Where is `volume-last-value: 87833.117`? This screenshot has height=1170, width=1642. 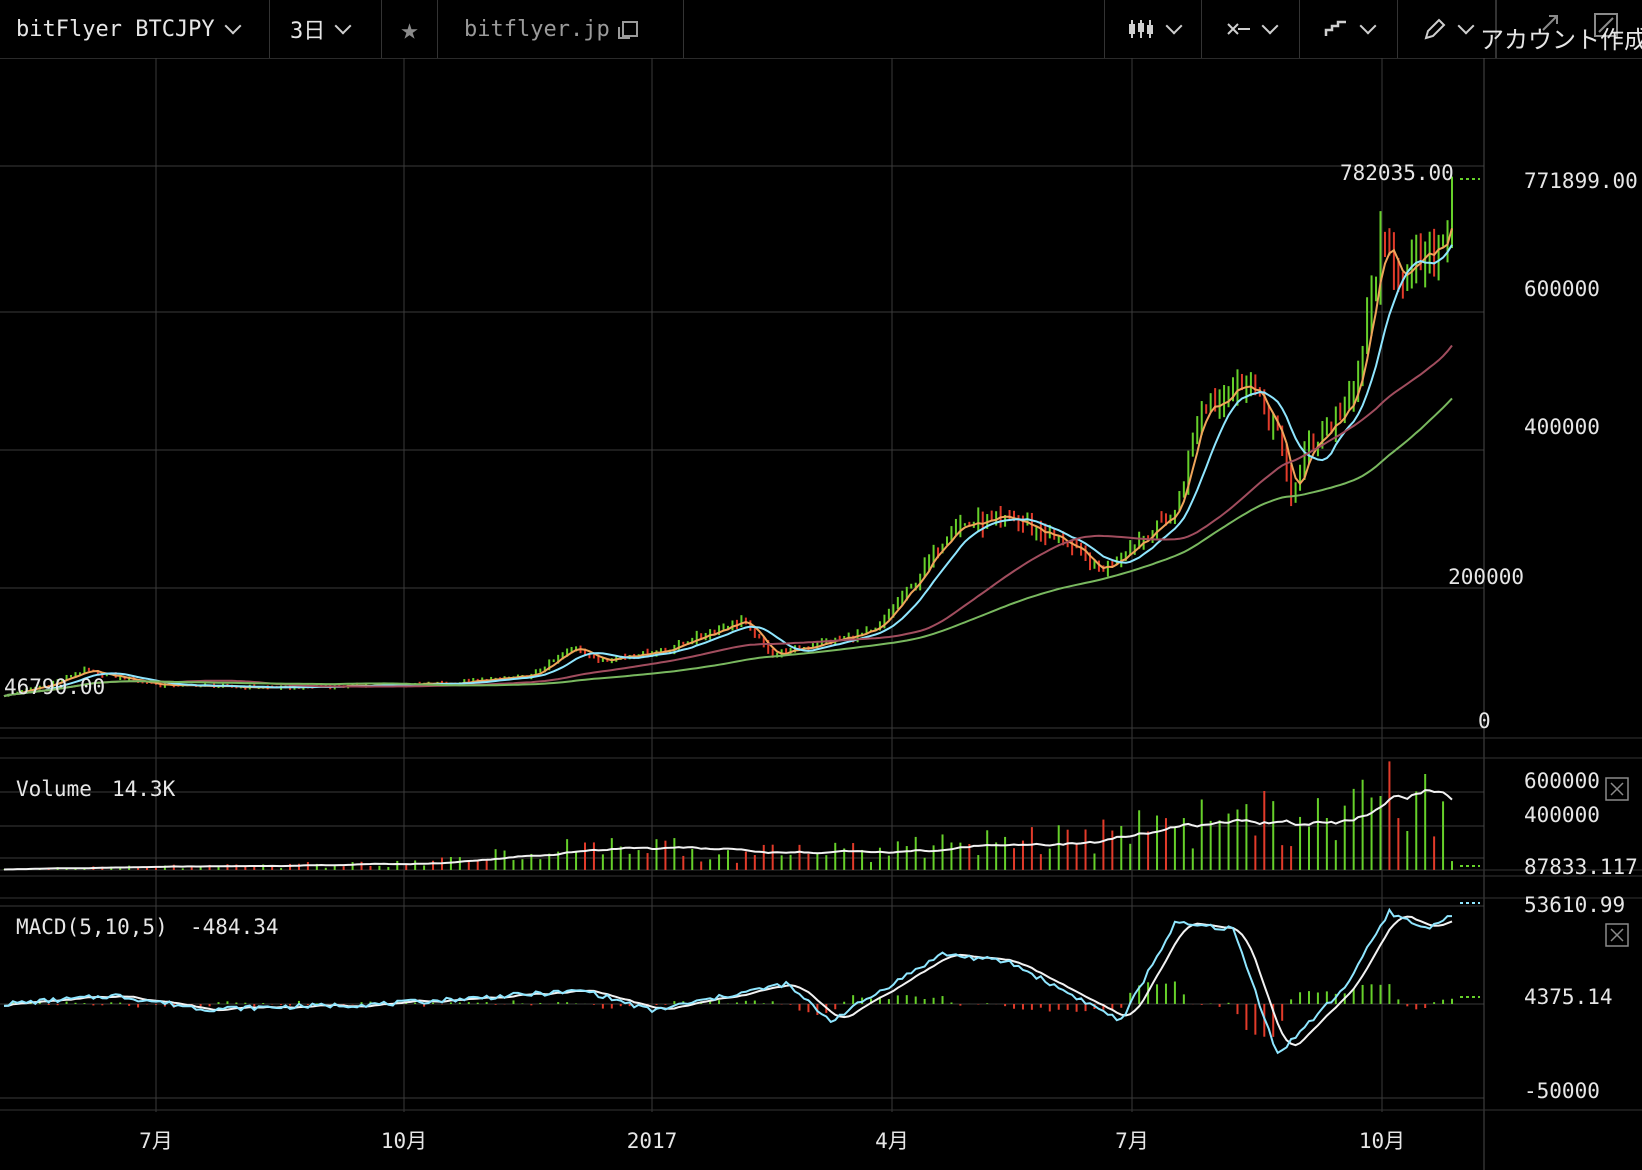
volume-last-value: 87833.117 is located at coordinates (1581, 867).